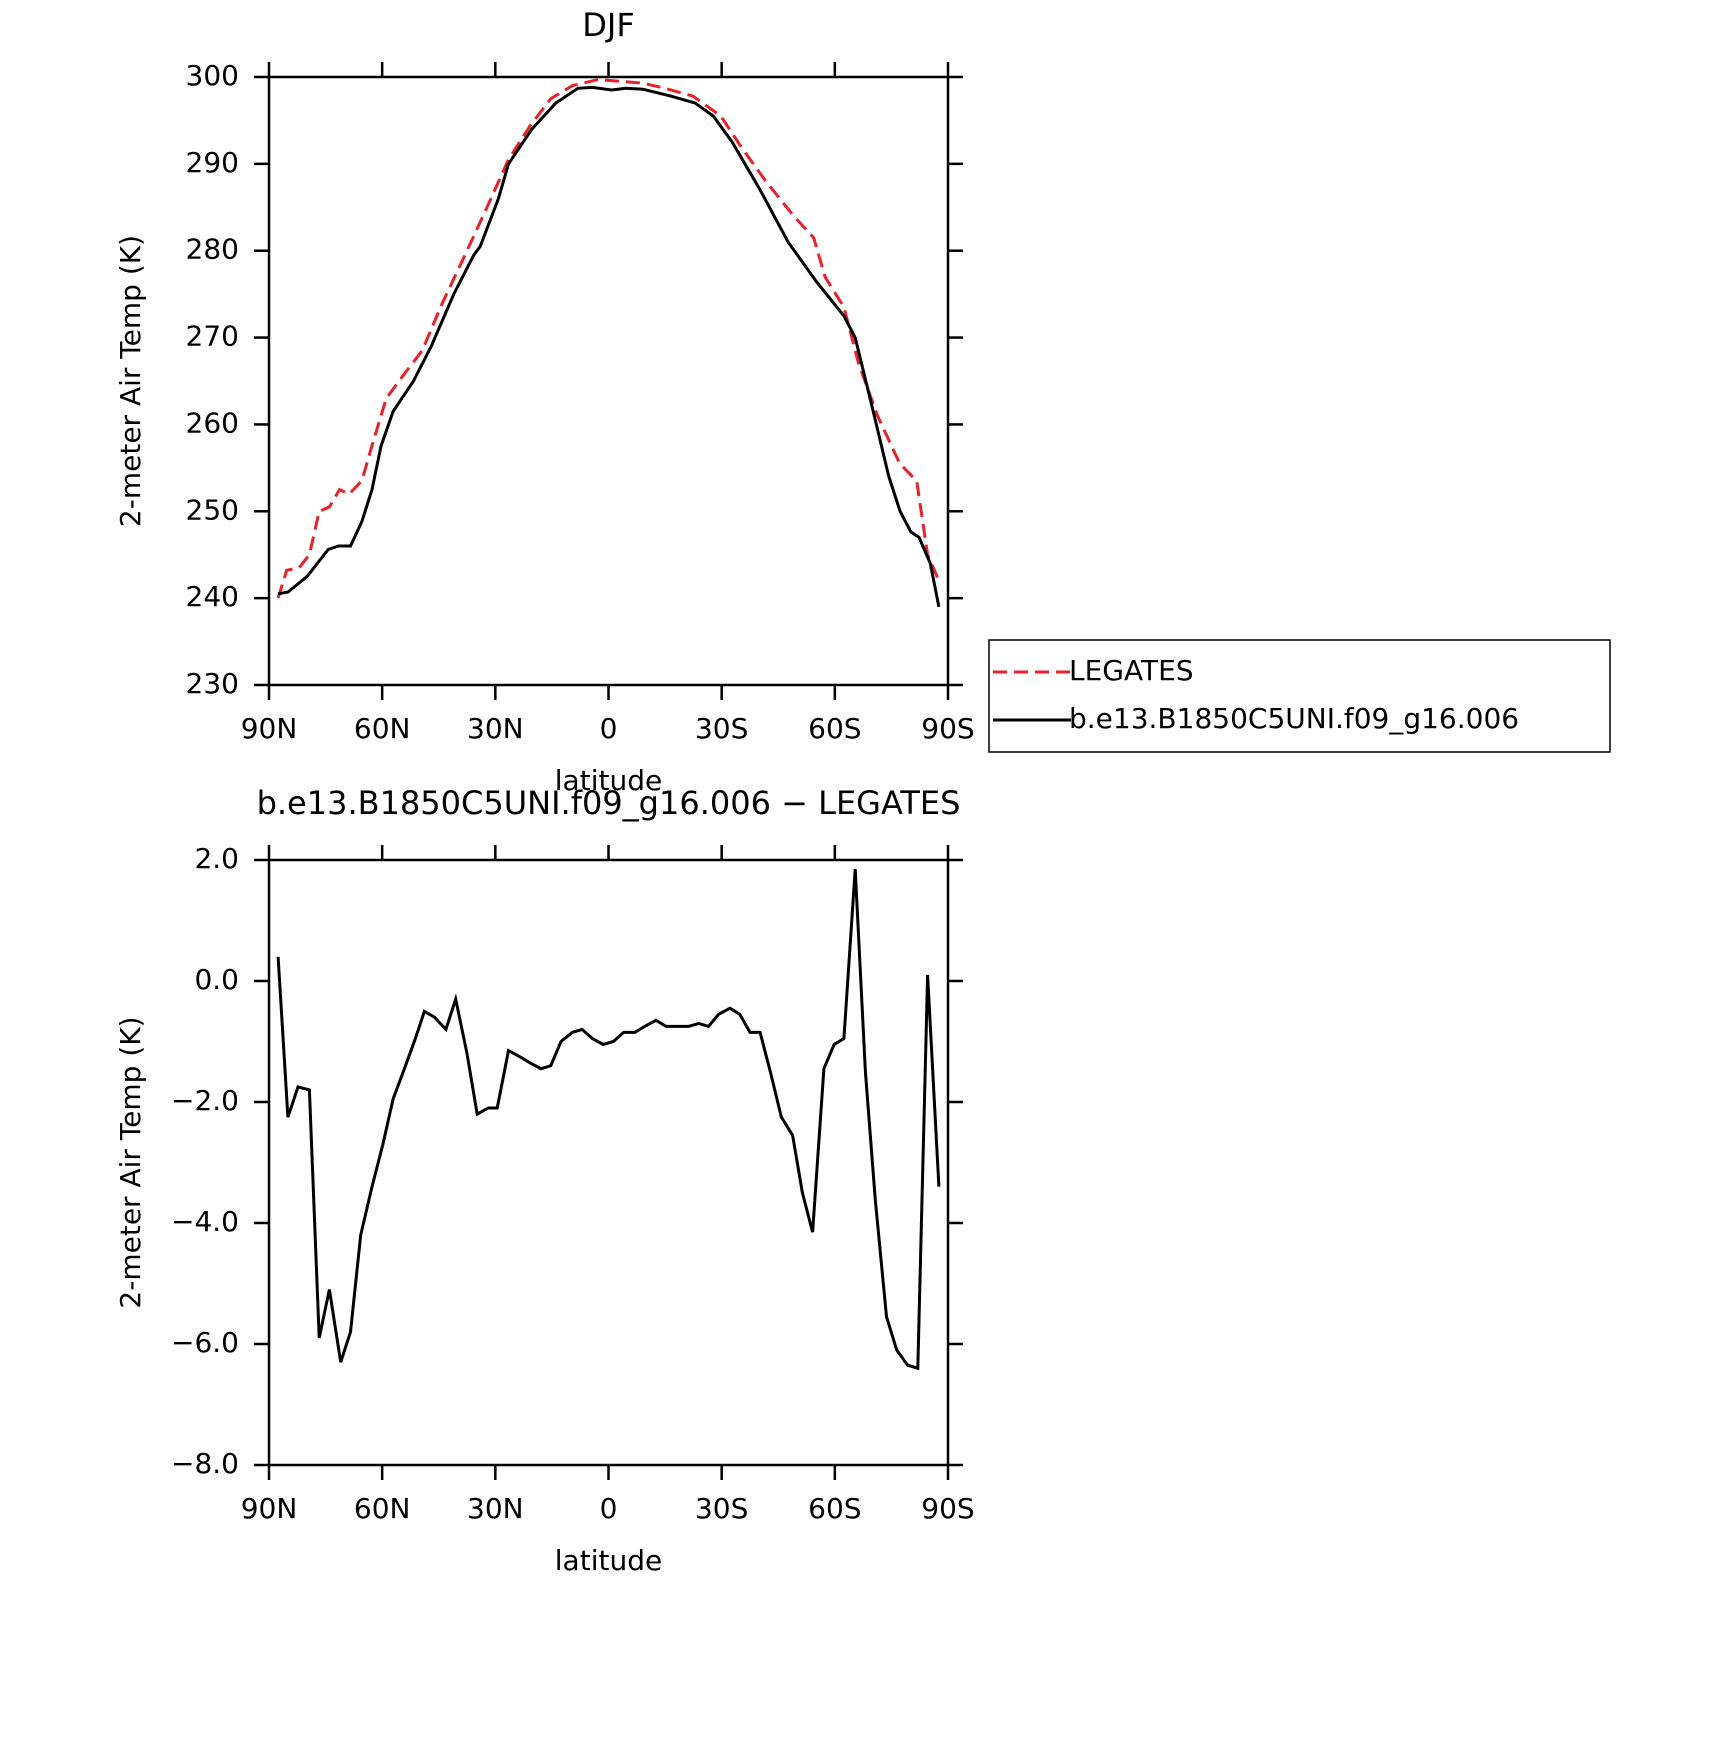  Describe the element at coordinates (212, 336) in the screenshot. I see `y-tick-label: 270` at that location.